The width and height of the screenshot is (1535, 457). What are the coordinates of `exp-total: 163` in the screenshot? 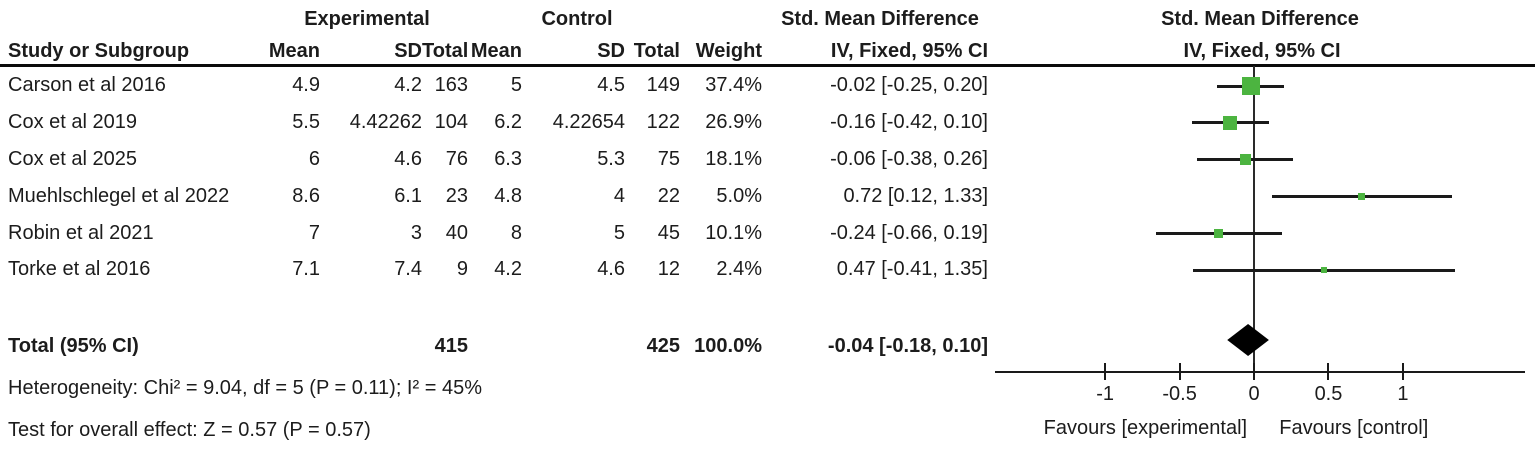 It's located at (451, 85).